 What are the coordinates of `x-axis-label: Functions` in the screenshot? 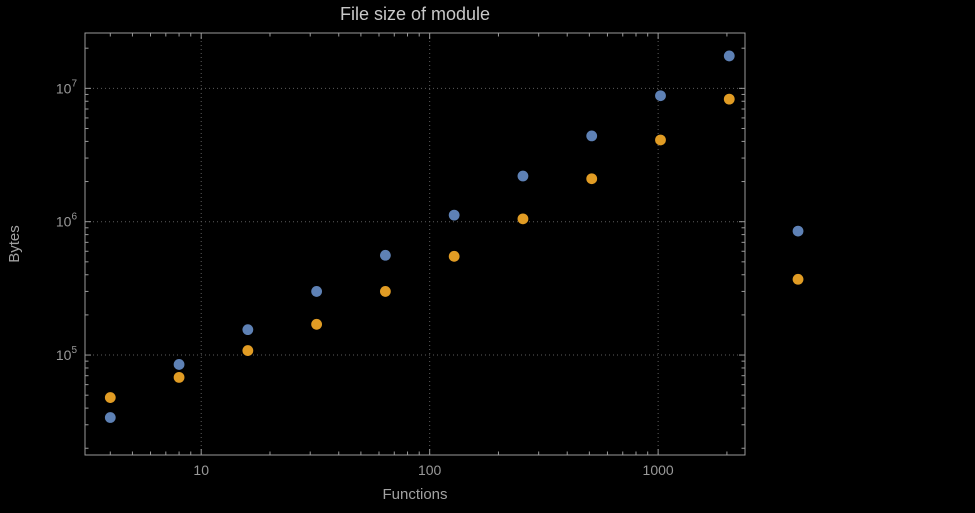 It's located at (415, 494).